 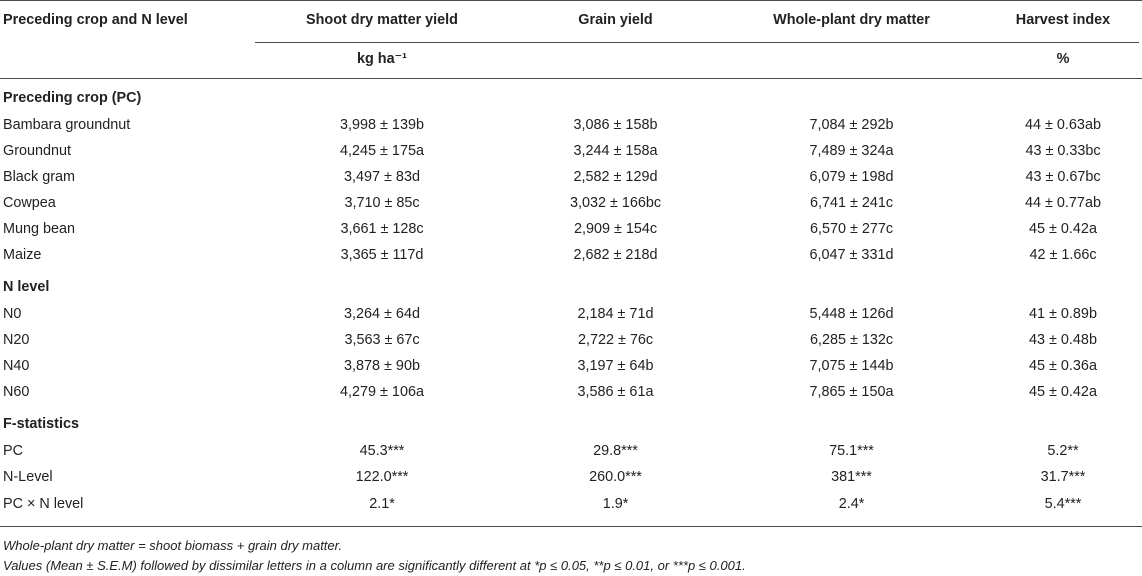 I want to click on row-label: Groundnut, so click(x=37, y=151).